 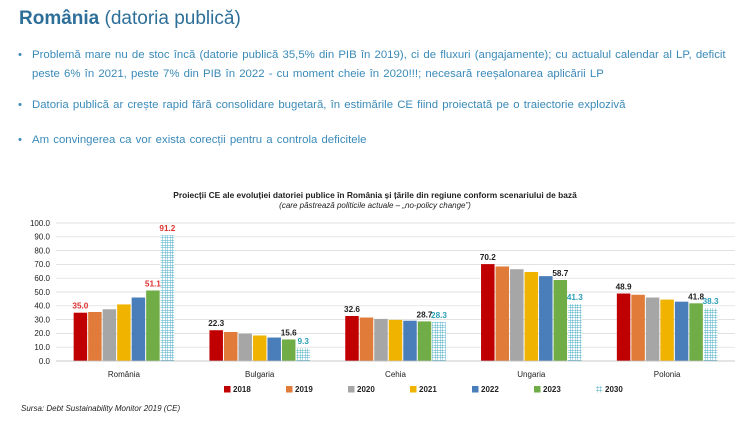 I want to click on data-label: 41.3, so click(x=575, y=297).